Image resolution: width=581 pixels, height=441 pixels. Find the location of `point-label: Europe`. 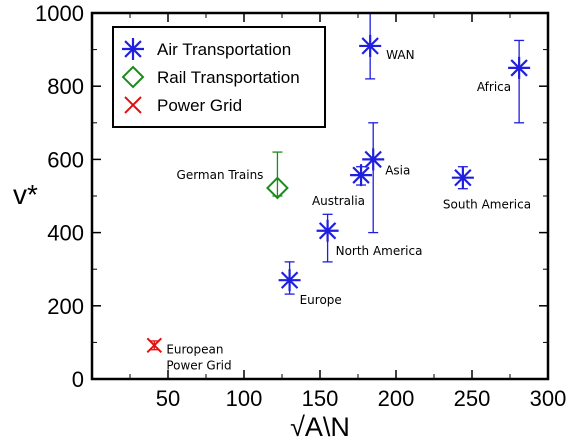

point-label: Europe is located at coordinates (321, 300).